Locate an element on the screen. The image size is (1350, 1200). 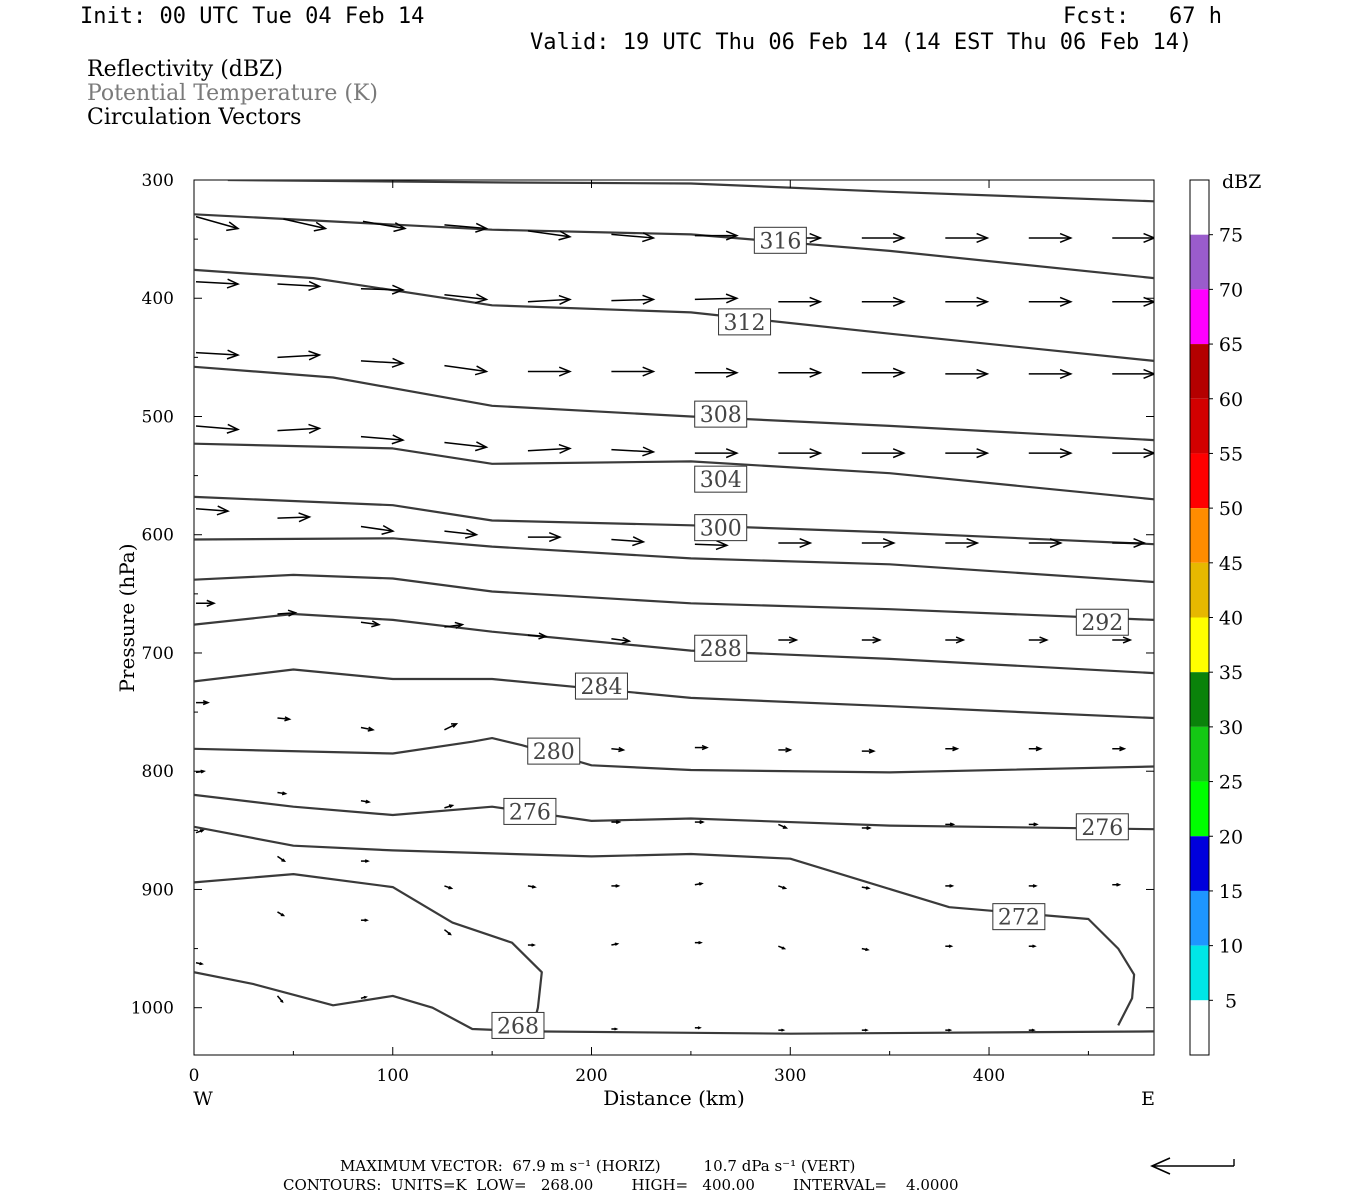
svg-text: 316 is located at coordinates (780, 241).